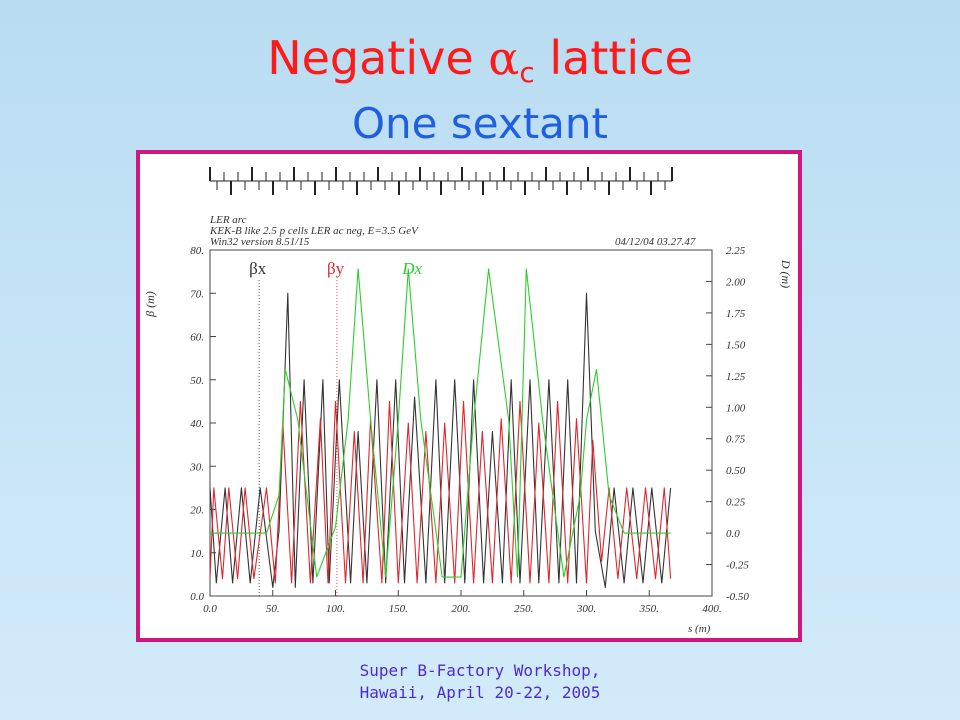 Image resolution: width=960 pixels, height=720 pixels. What do you see at coordinates (736, 345) in the screenshot?
I see `y-right-tick-label: 1.50` at bounding box center [736, 345].